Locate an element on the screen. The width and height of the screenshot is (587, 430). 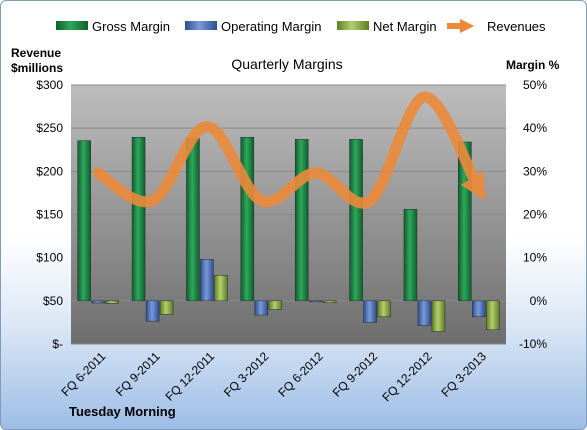
left-tick-label: $- is located at coordinates (57, 344).